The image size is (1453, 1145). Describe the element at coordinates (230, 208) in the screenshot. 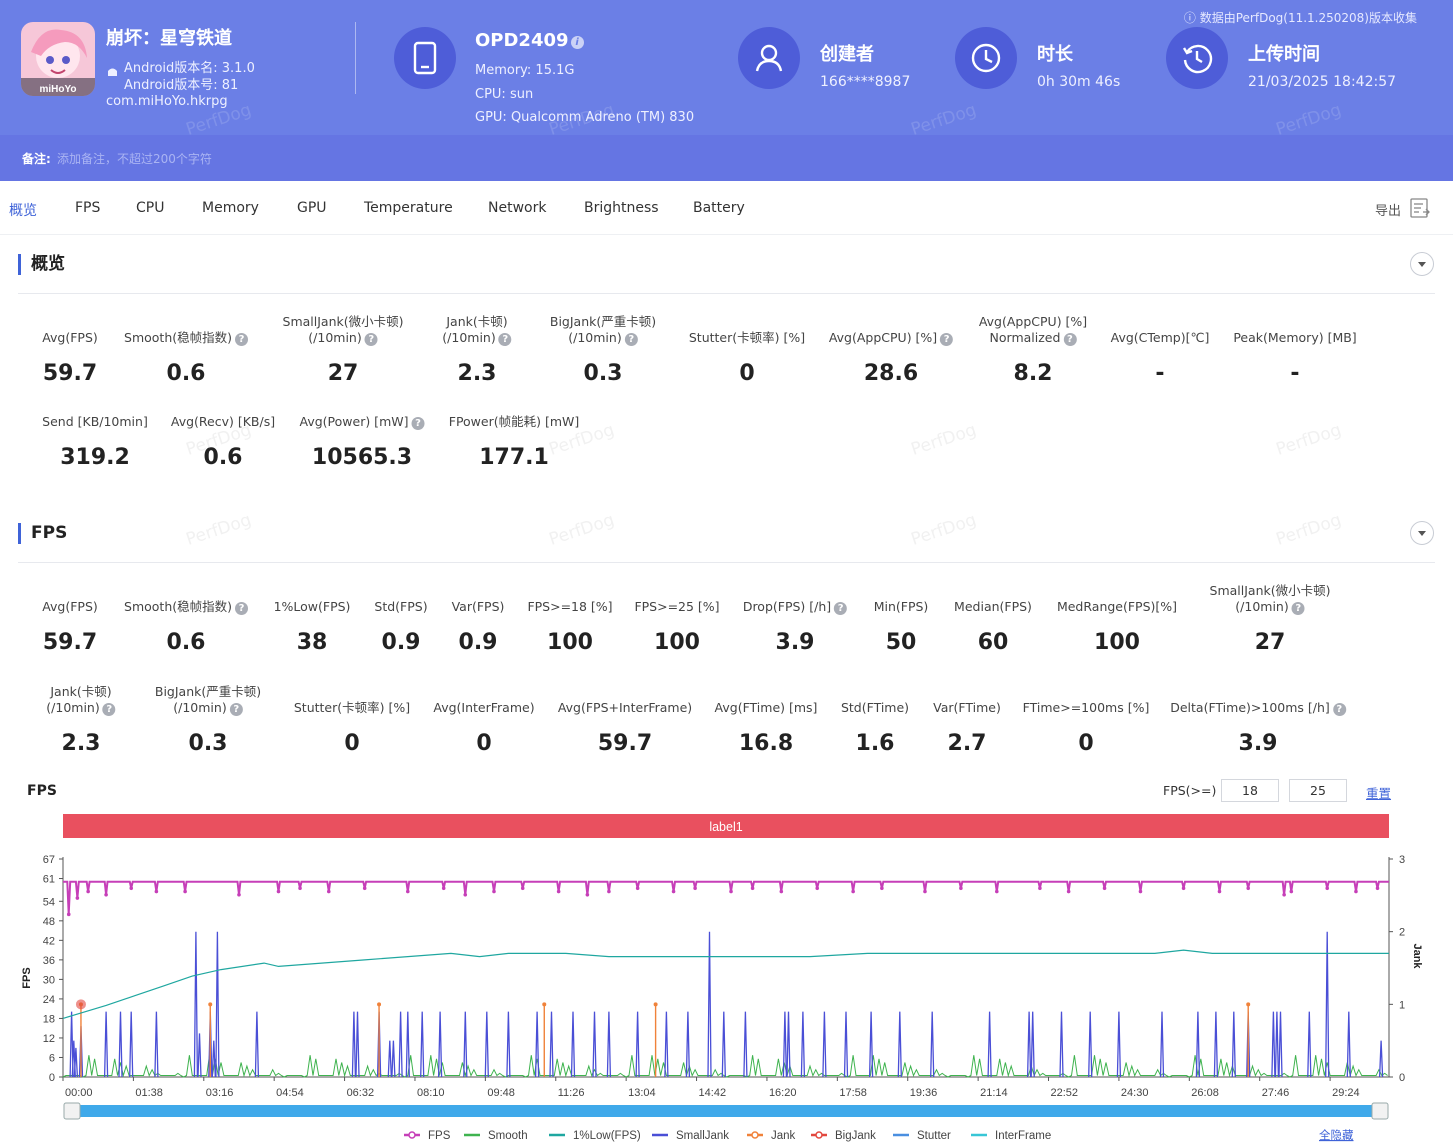

I see `tab-memory: Memory` at that location.